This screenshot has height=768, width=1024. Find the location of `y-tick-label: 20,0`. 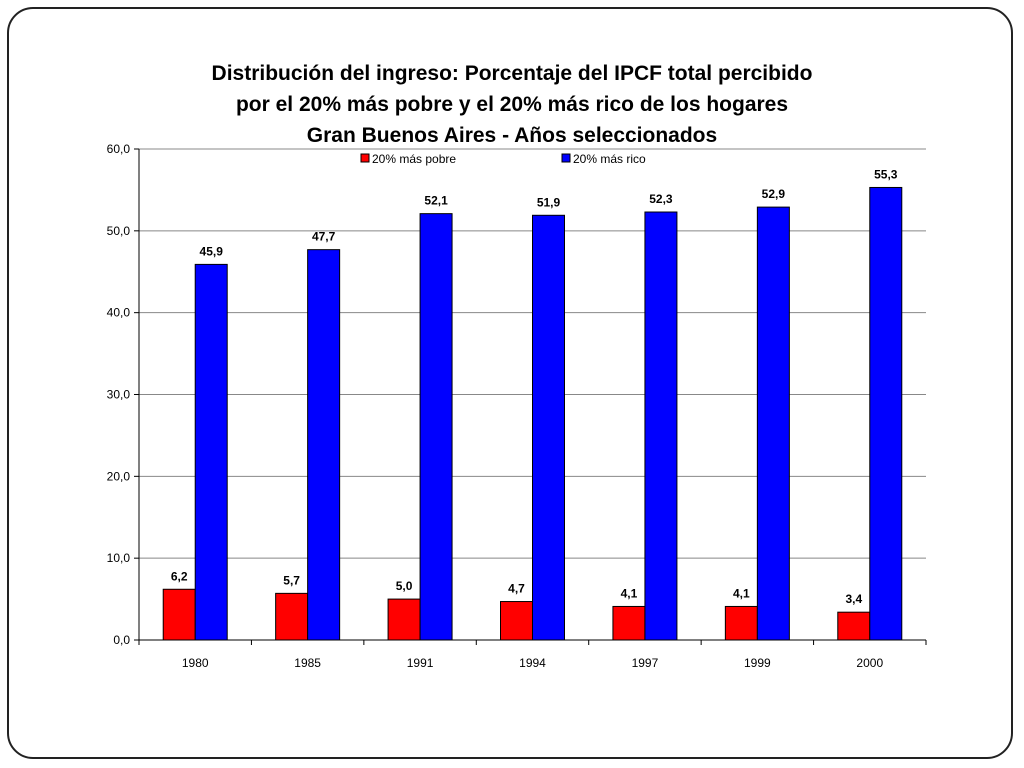

y-tick-label: 20,0 is located at coordinates (119, 476).